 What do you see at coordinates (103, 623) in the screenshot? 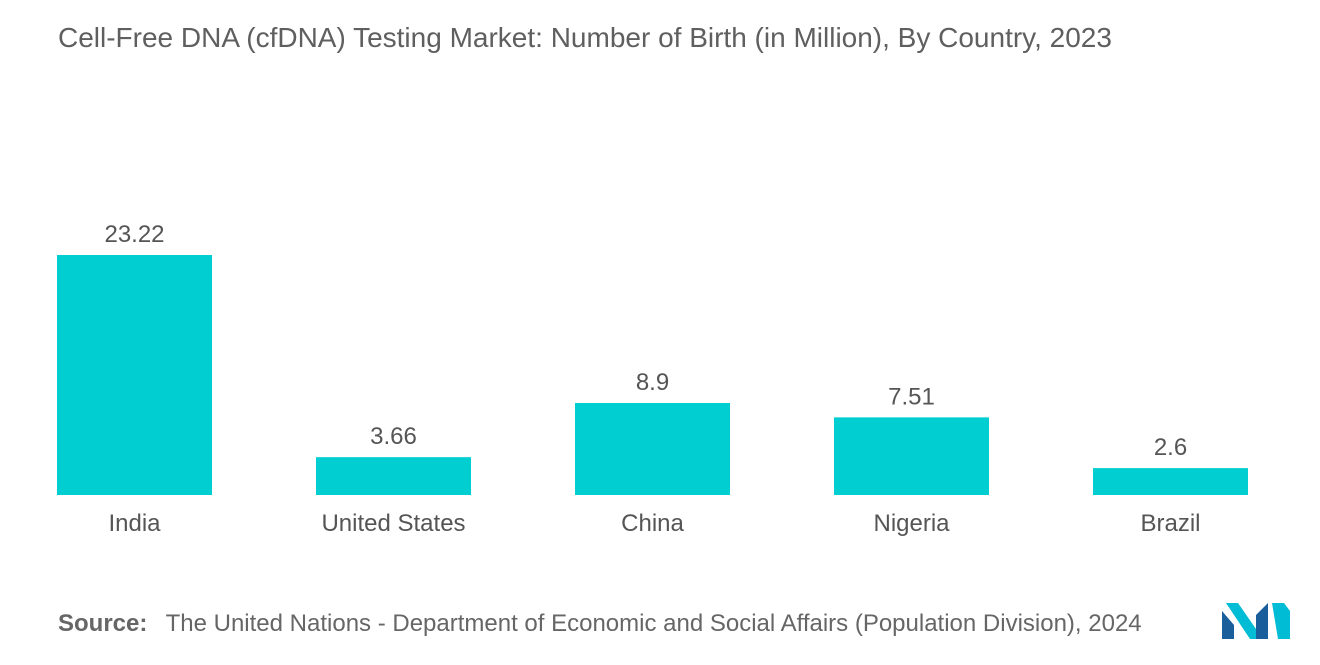
I see `source-label: Source:` at bounding box center [103, 623].